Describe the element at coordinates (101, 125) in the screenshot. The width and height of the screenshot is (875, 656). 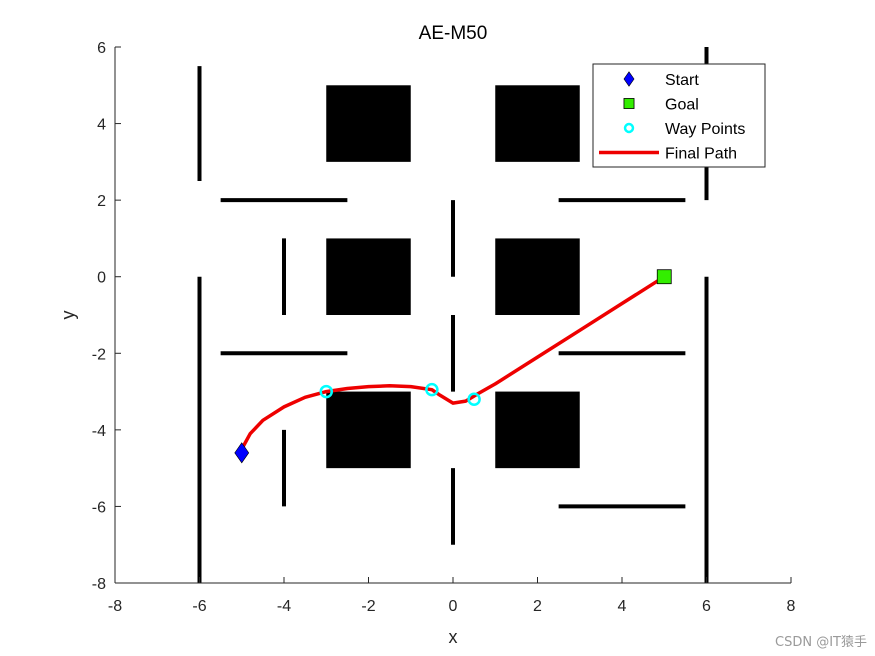
I see `y-tick-label: 4` at that location.